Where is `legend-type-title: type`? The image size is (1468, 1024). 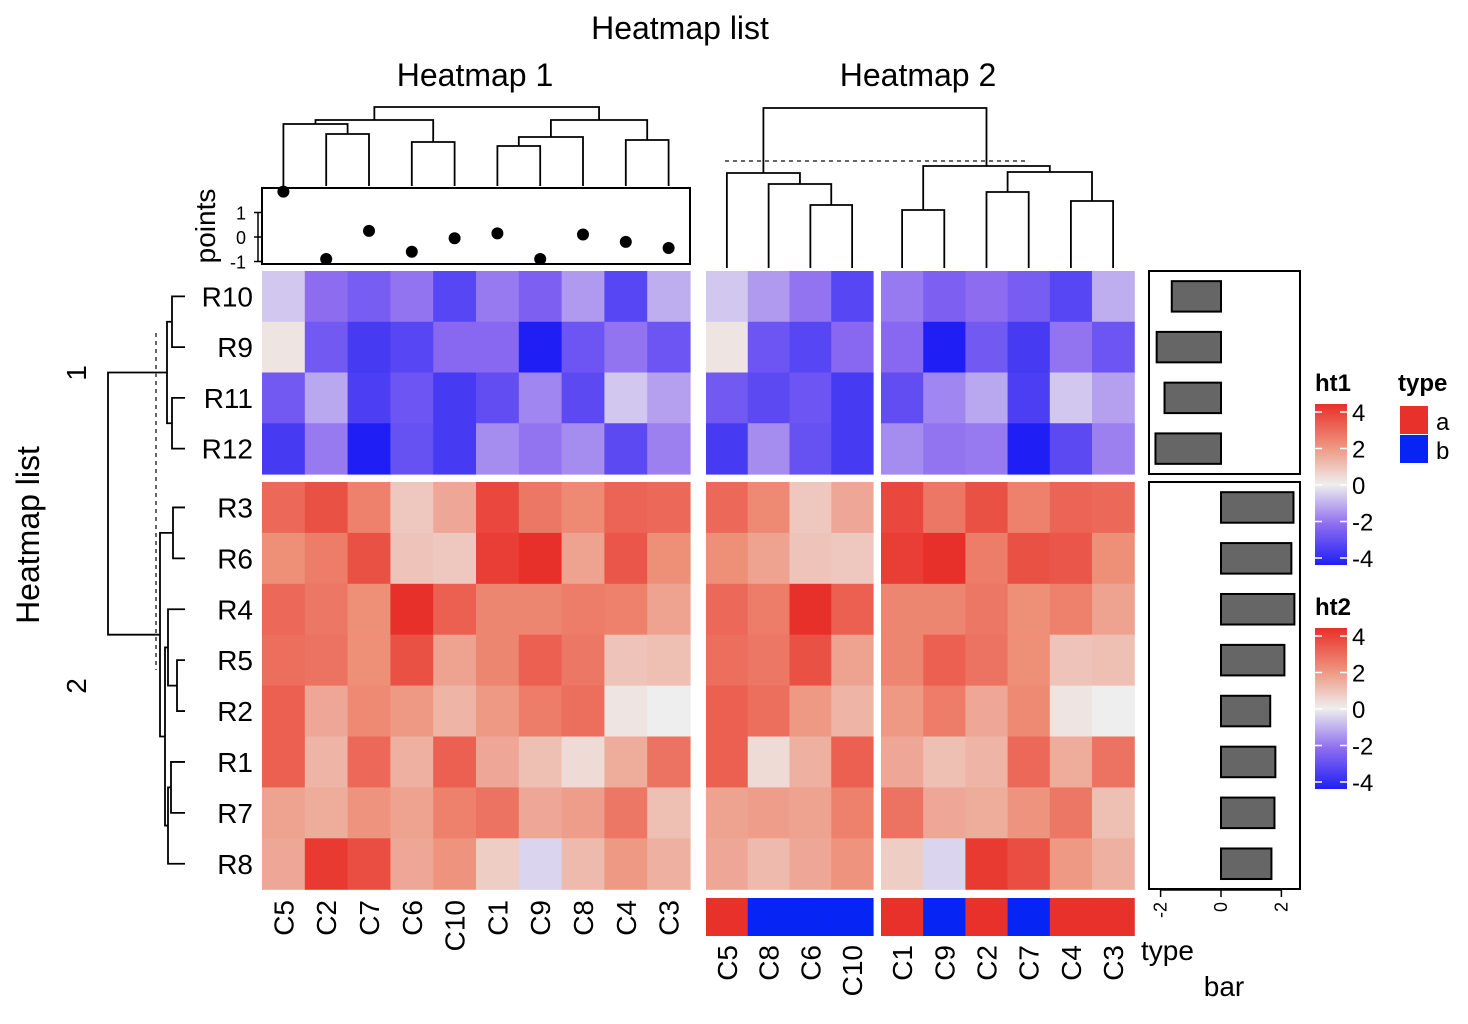
legend-type-title: type is located at coordinates (1422, 383).